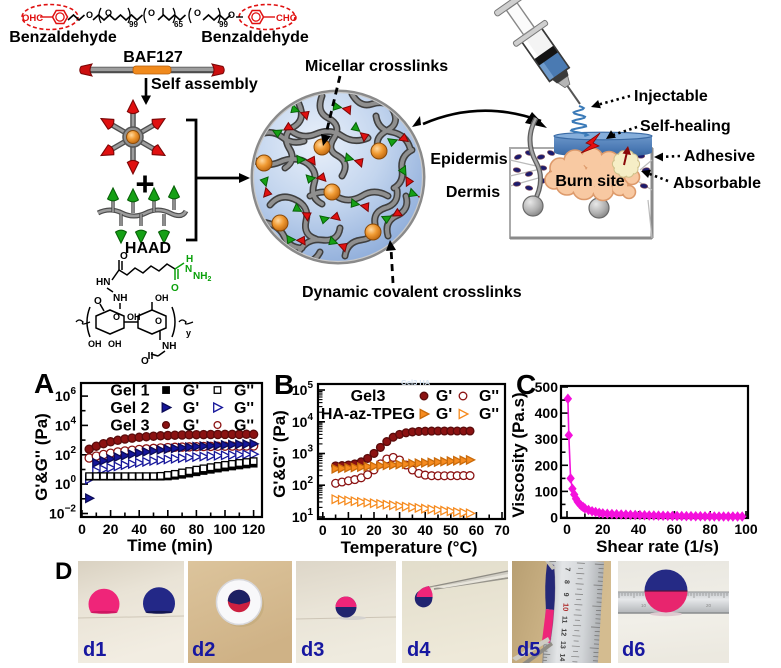 This screenshot has height=668, width=781. Describe the element at coordinates (178, 24) in the screenshot. I see `svg-text: 65` at that location.